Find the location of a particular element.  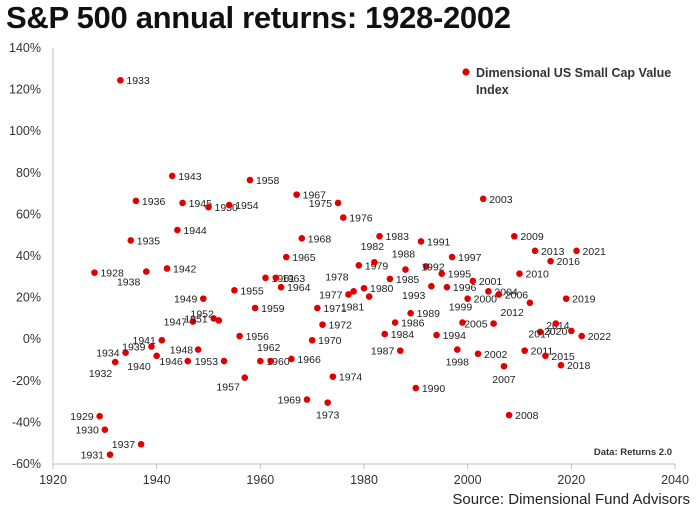

data-label: 1968 is located at coordinates (320, 239).